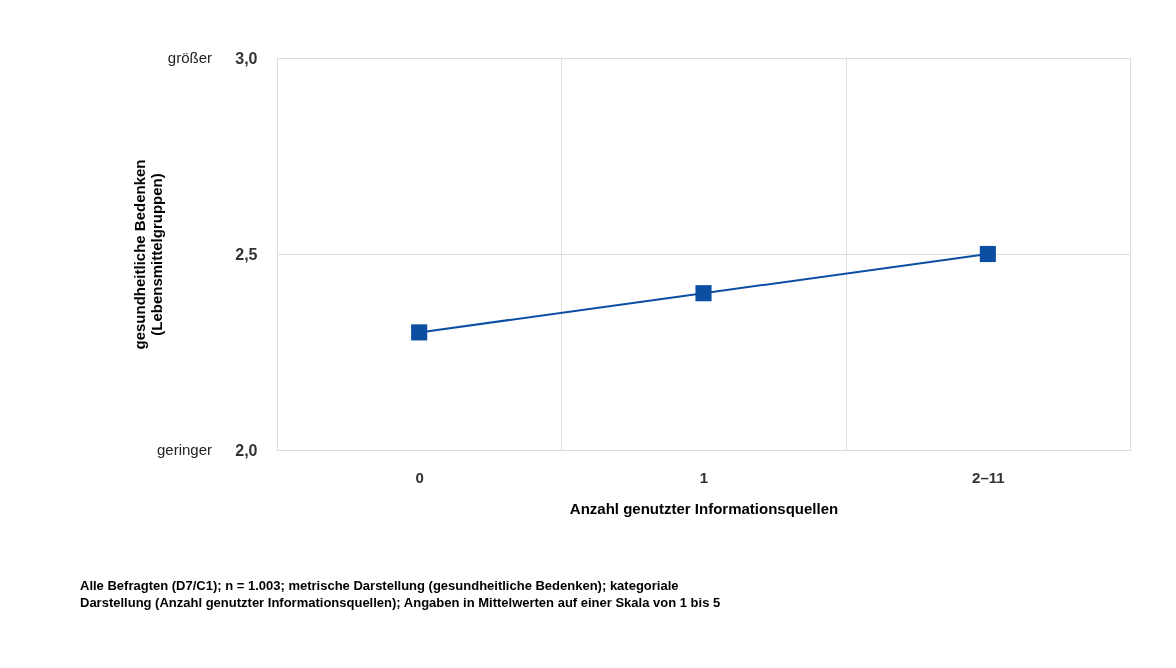  I want to click on y-axis-title: gesundheitliche Bedenken (Lebensmittelgruppen), so click(148, 254).